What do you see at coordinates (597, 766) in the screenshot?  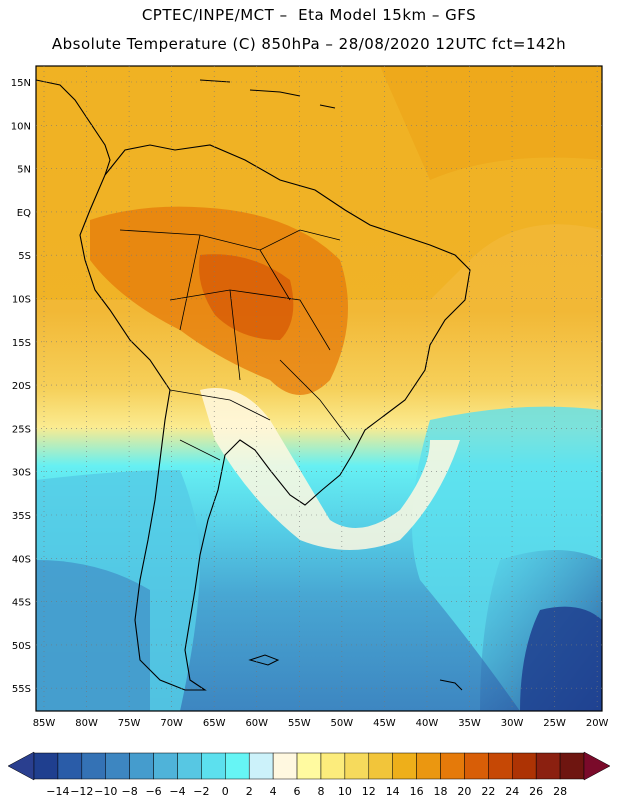 I see `colorbar-high-arrow` at bounding box center [597, 766].